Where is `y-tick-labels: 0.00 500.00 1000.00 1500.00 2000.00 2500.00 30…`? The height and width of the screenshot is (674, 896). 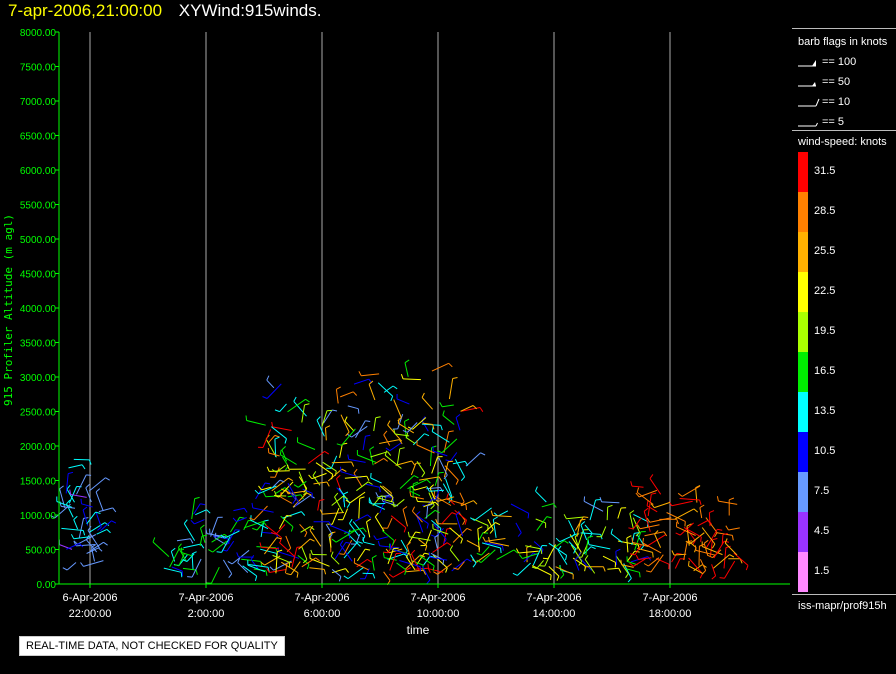 y-tick-labels: 0.00 500.00 1000.00 1500.00 2000.00 2500.00 30… is located at coordinates (39, 309).